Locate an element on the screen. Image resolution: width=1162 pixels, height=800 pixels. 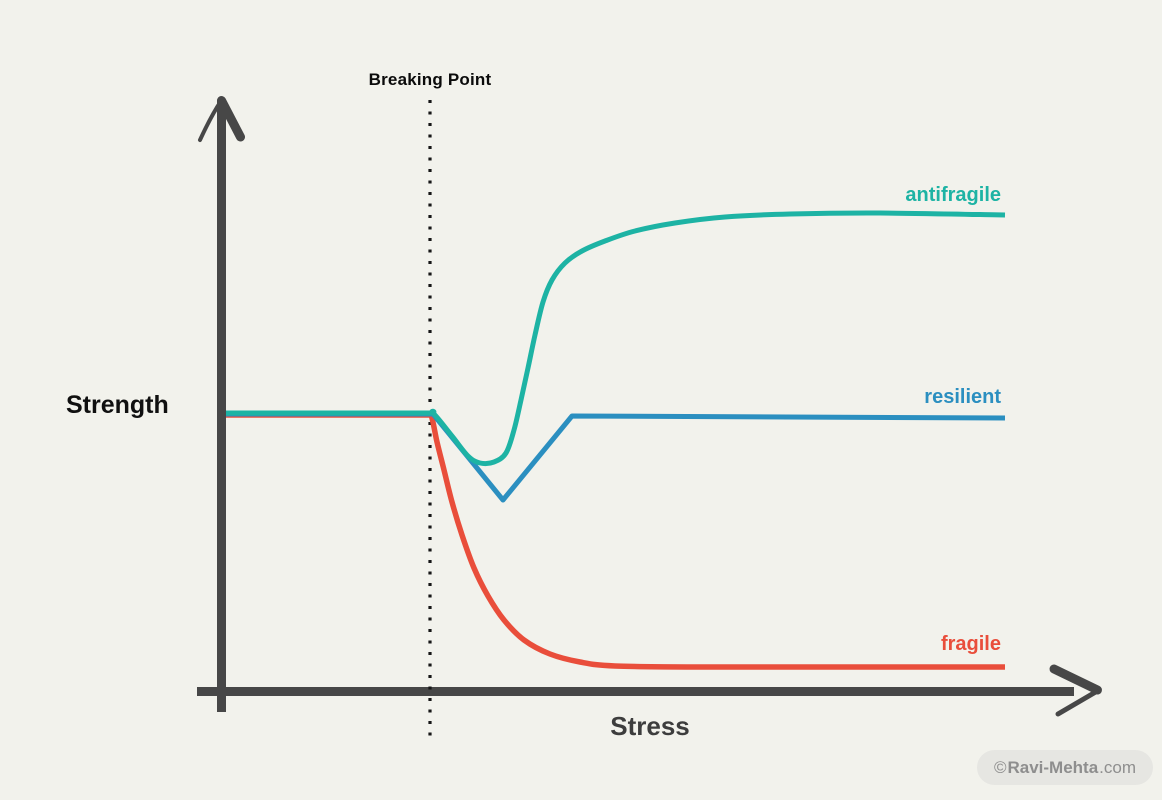
x-axis-label: Stress is located at coordinates (650, 726).